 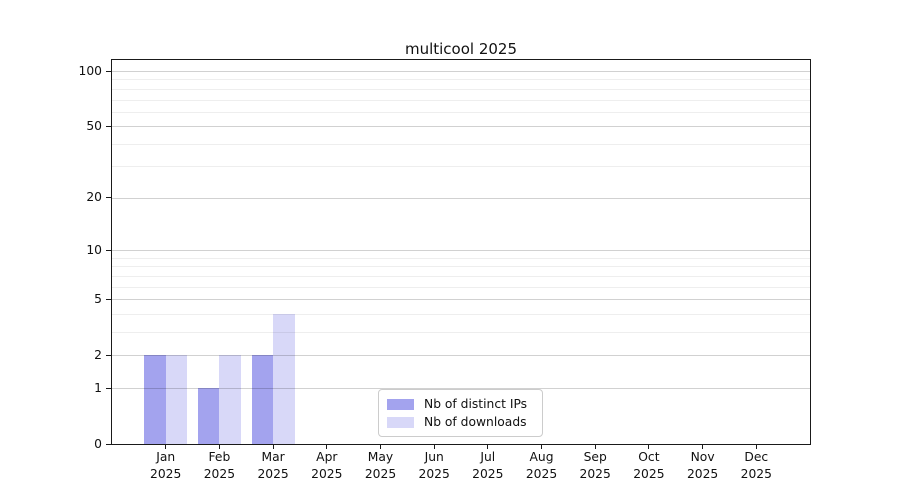 What do you see at coordinates (488, 447) in the screenshot?
I see `x-tick-jul` at bounding box center [488, 447].